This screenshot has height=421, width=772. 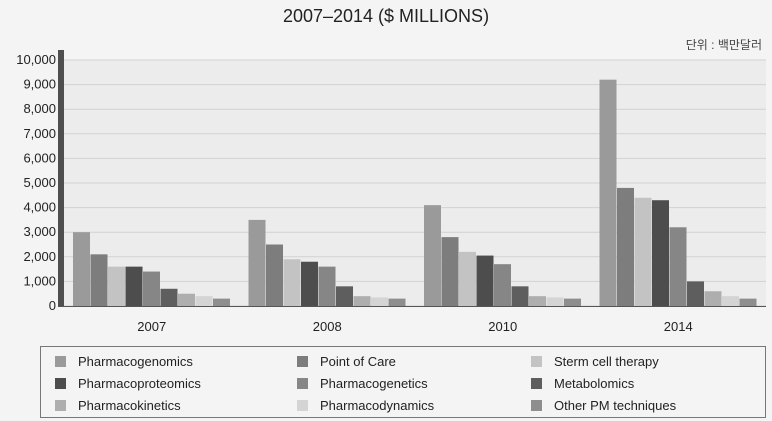 I want to click on legend-label: Pharmacogenetics, so click(x=374, y=383).